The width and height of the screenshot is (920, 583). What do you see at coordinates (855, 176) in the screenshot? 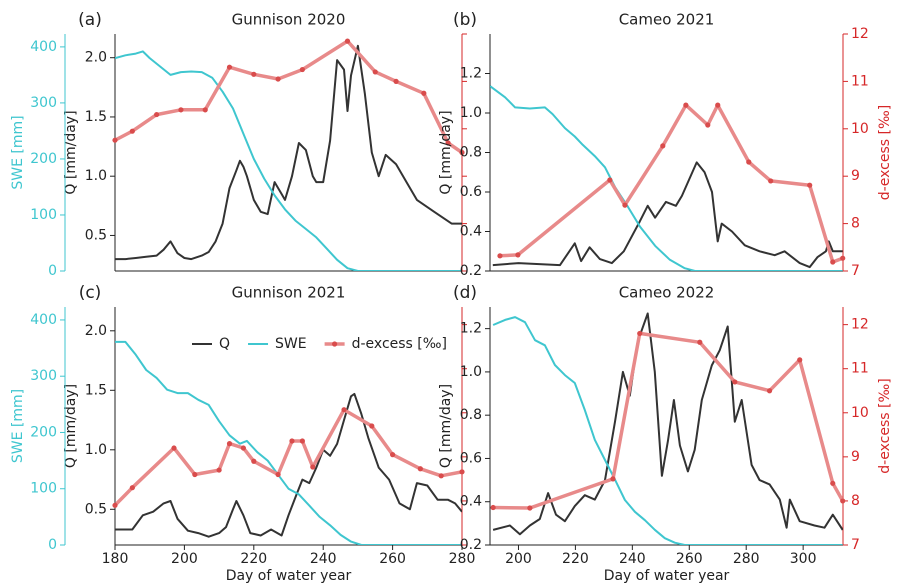
I see `y2-tick-label: 9` at bounding box center [855, 176].